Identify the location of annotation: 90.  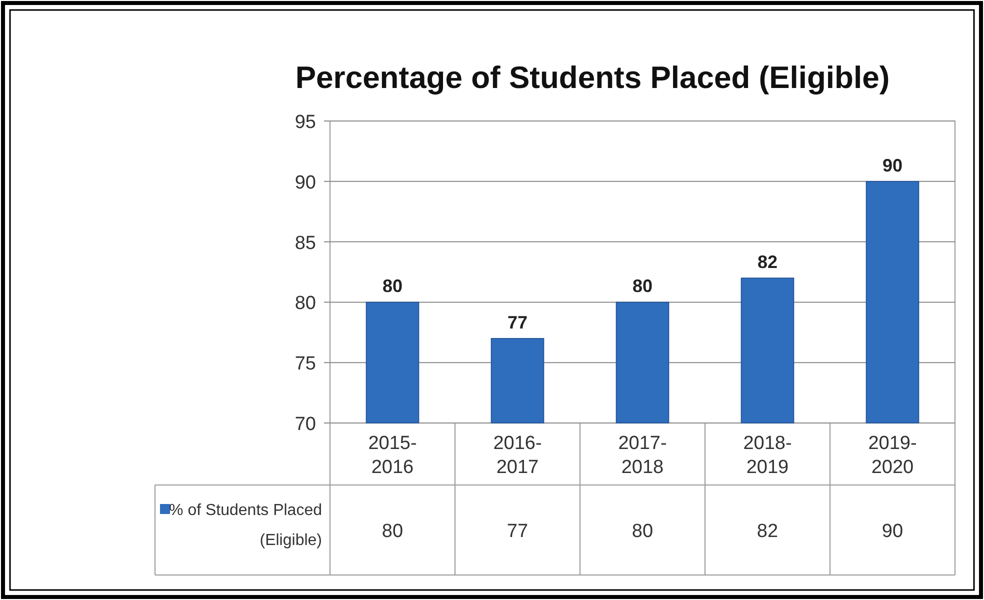
(892, 165).